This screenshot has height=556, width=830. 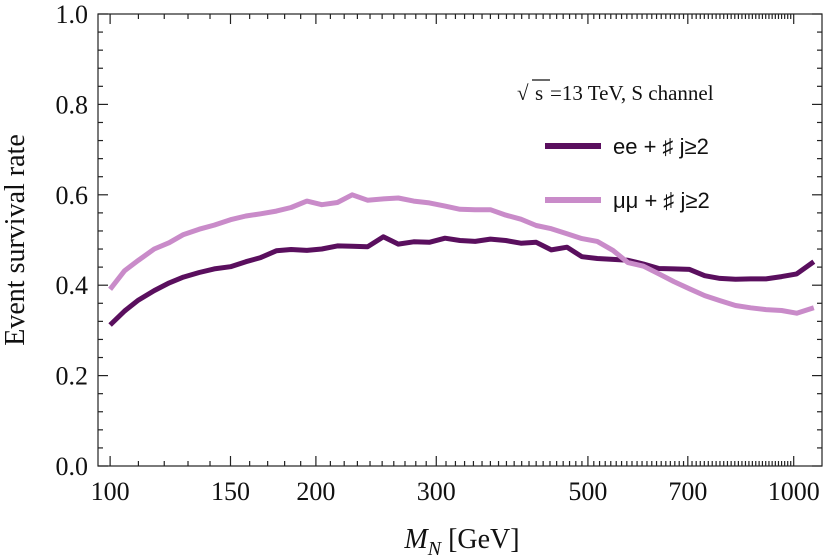 What do you see at coordinates (687, 491) in the screenshot?
I see `x-tick-label: 700` at bounding box center [687, 491].